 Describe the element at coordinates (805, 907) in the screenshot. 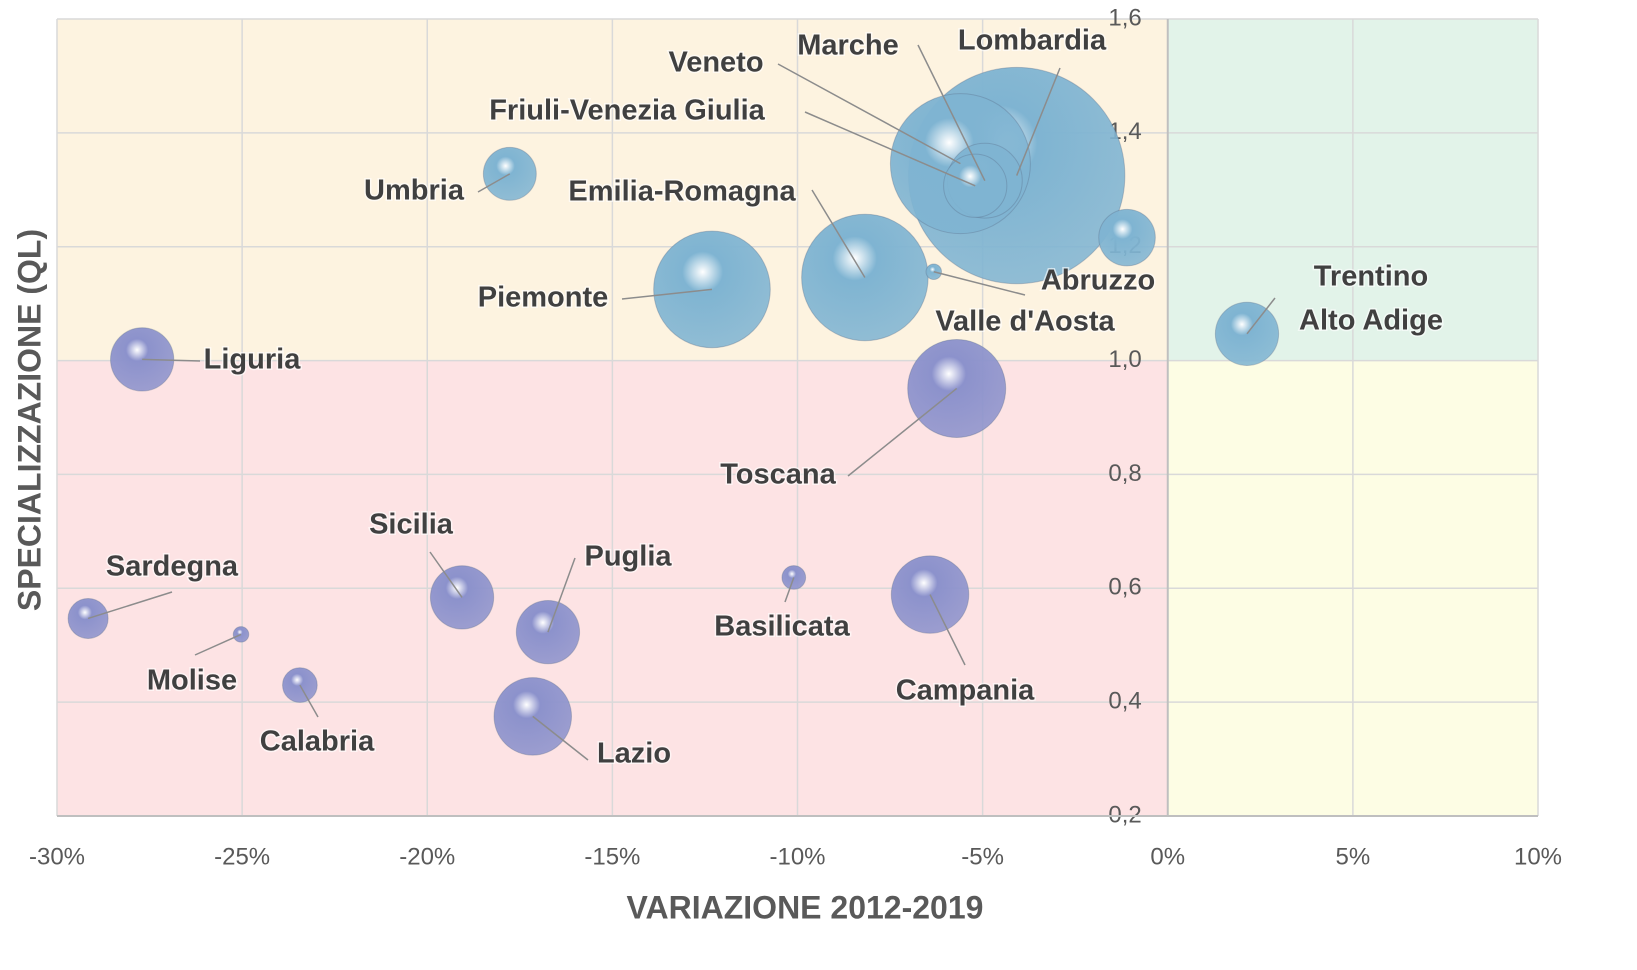

I see `x-axis-title: VARIAZIONE 2012-2019` at that location.